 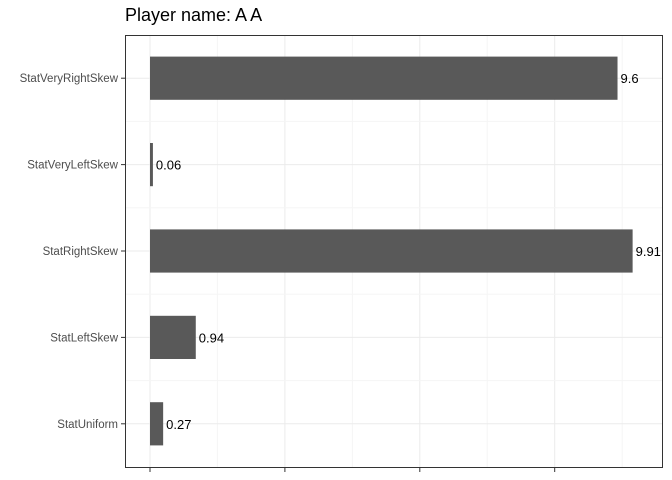 I want to click on y-tick-label-StatLeftSkew: StatLeftSkew, so click(x=84, y=338).